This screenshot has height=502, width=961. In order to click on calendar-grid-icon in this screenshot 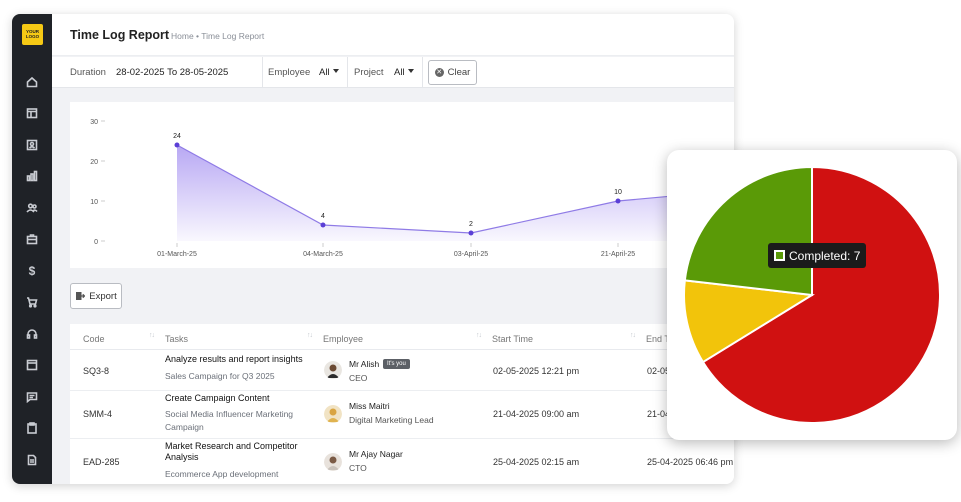, I will do `click(32, 113)`.